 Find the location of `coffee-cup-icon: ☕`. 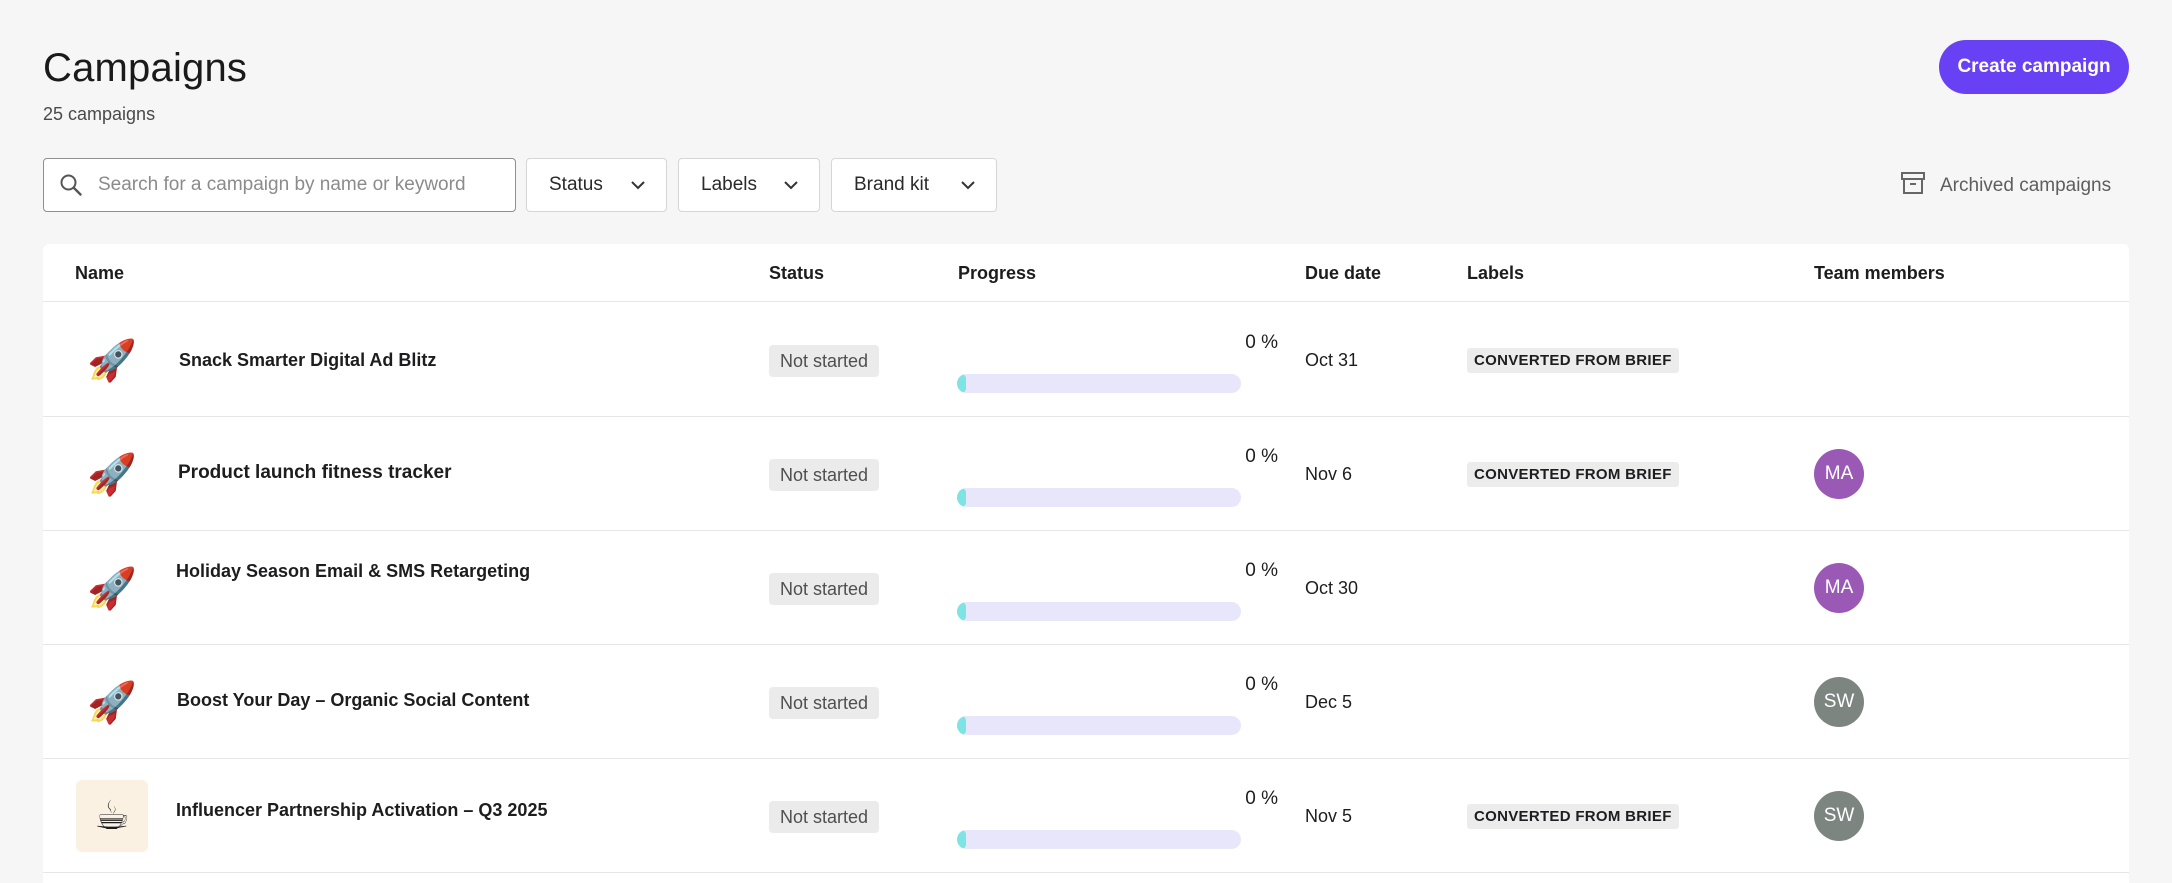

coffee-cup-icon: ☕ is located at coordinates (112, 816).